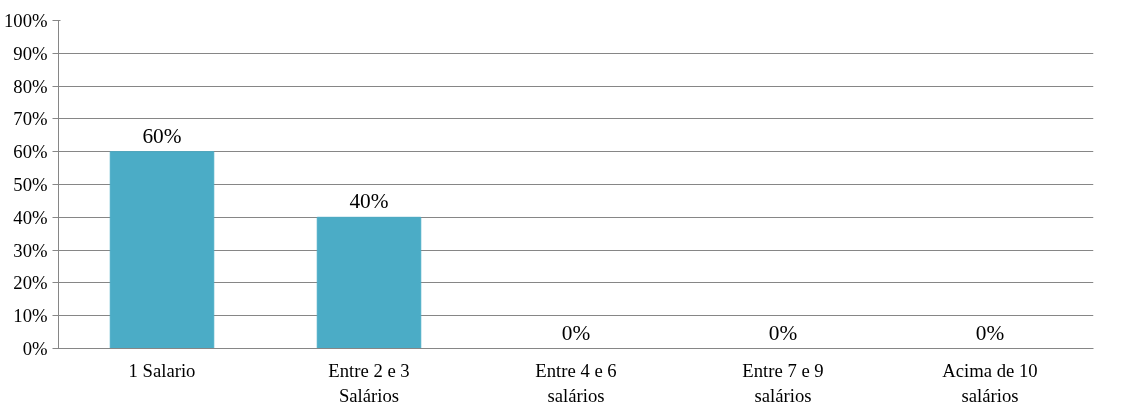 Image resolution: width=1143 pixels, height=418 pixels. Describe the element at coordinates (30, 53) in the screenshot. I see `y-tick-label: 90%` at that location.